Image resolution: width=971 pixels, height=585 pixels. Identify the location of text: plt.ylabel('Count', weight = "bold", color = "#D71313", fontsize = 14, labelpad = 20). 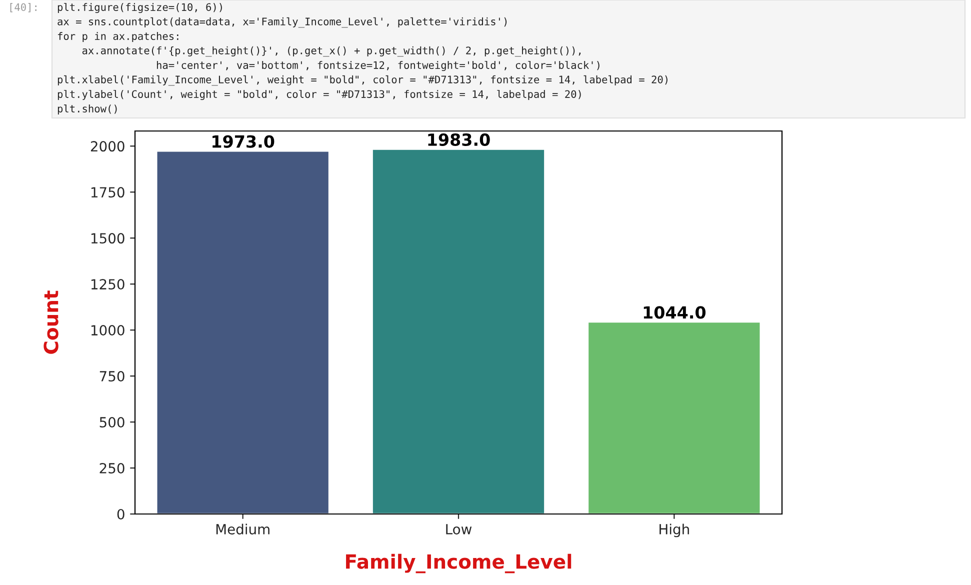
(319, 95).